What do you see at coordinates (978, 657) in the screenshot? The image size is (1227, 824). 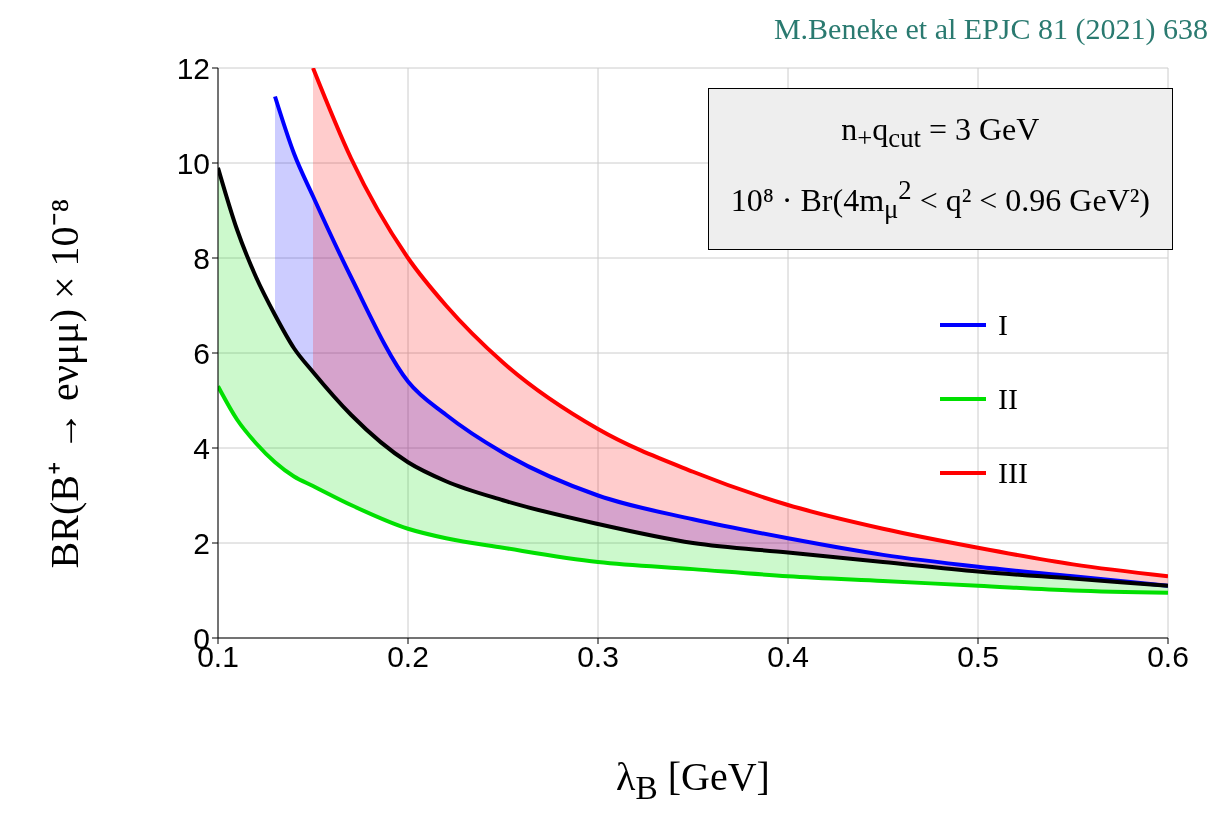 I see `x-tick-label: 0.5` at bounding box center [978, 657].